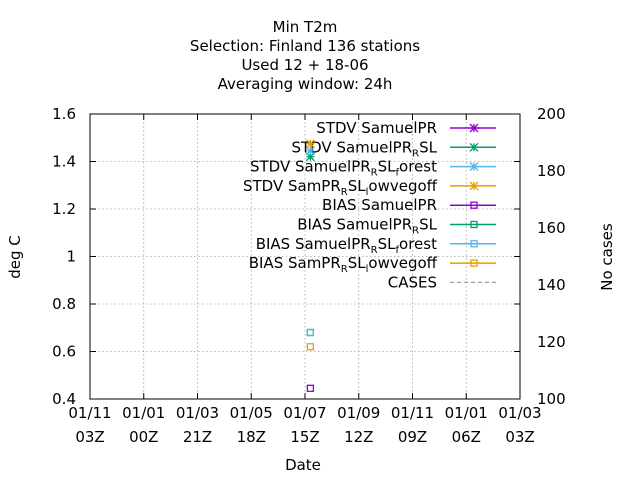 This screenshot has width=640, height=480. What do you see at coordinates (343, 264) in the screenshot?
I see `legend-label: BIAS SamPRRSLlowvegoff` at bounding box center [343, 264].